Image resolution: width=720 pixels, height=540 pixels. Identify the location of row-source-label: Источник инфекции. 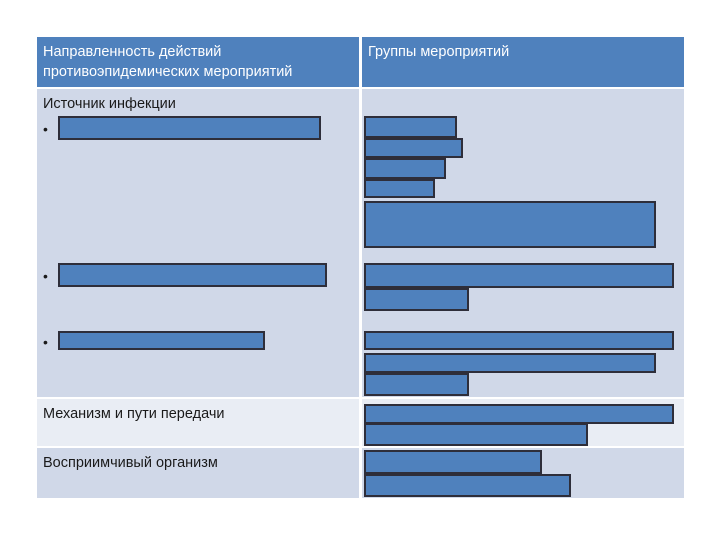
(109, 104).